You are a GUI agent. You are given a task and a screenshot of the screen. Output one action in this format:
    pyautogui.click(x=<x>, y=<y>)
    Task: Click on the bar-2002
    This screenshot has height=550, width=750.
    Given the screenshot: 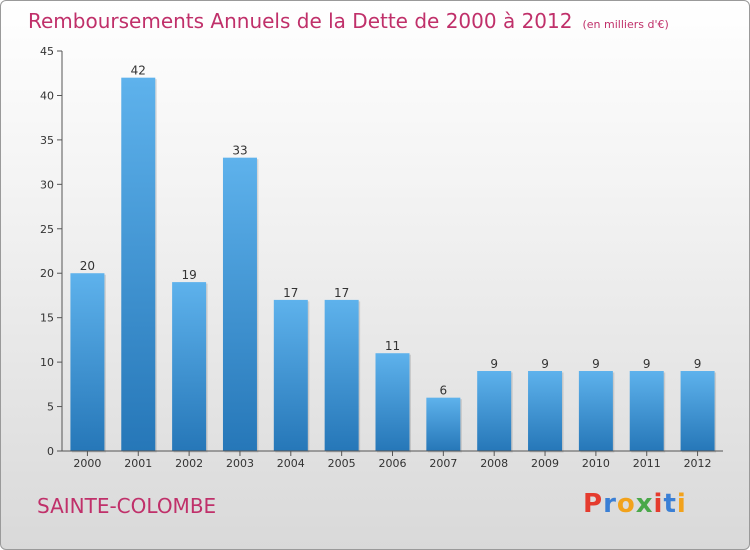 What is the action you would take?
    pyautogui.click(x=189, y=366)
    